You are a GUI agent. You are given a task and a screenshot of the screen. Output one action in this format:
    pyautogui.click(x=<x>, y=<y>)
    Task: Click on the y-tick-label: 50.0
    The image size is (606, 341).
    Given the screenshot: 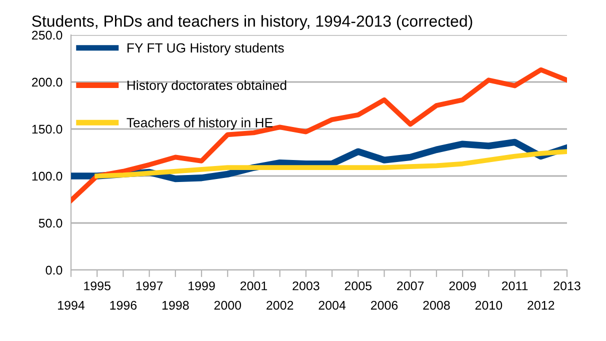 What is the action you would take?
    pyautogui.click(x=50, y=223)
    